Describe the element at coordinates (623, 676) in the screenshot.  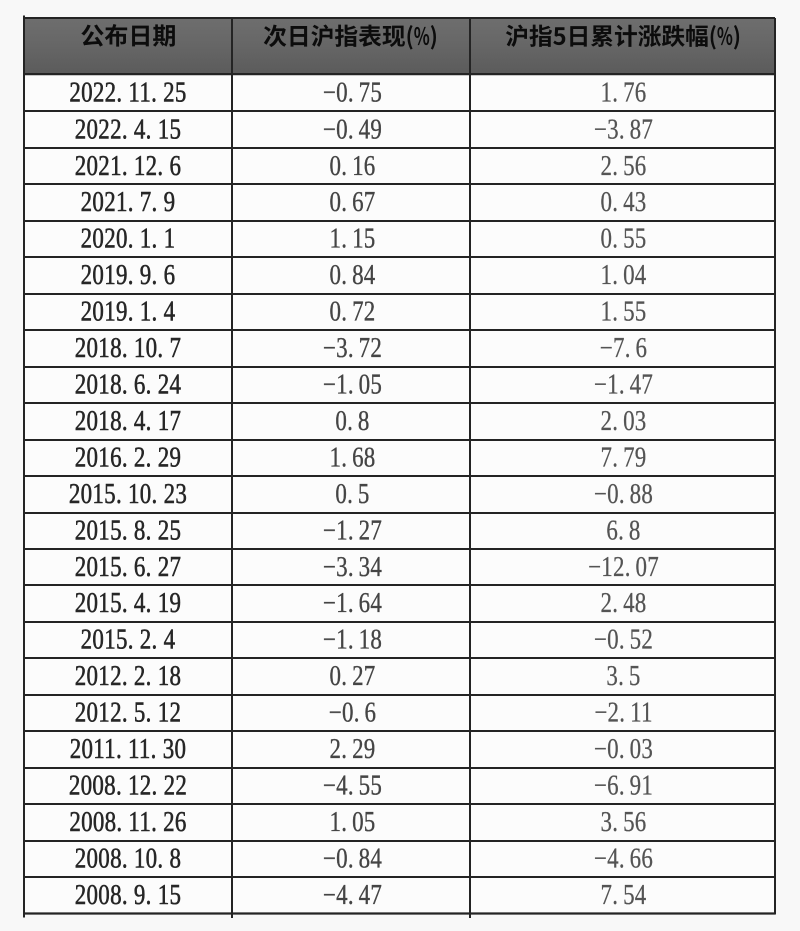
I see `svg-text: 3. 5` at that location.